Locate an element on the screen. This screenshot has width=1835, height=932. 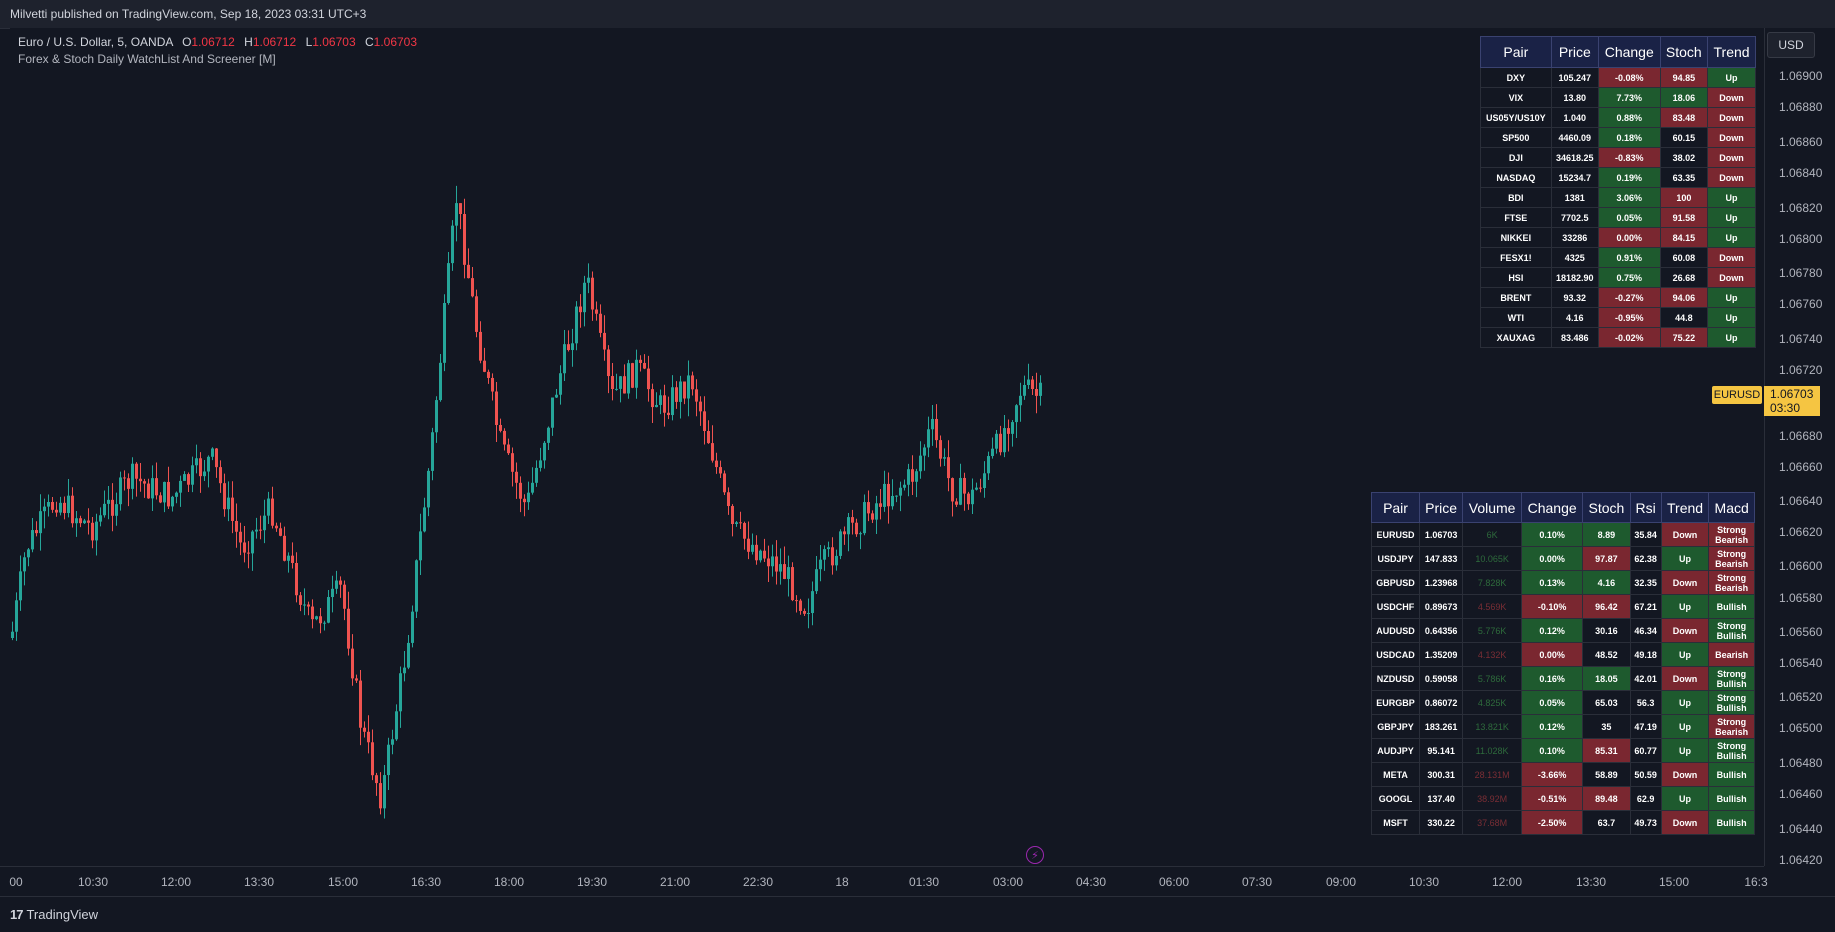
close-value: 1.06703 is located at coordinates (395, 42).